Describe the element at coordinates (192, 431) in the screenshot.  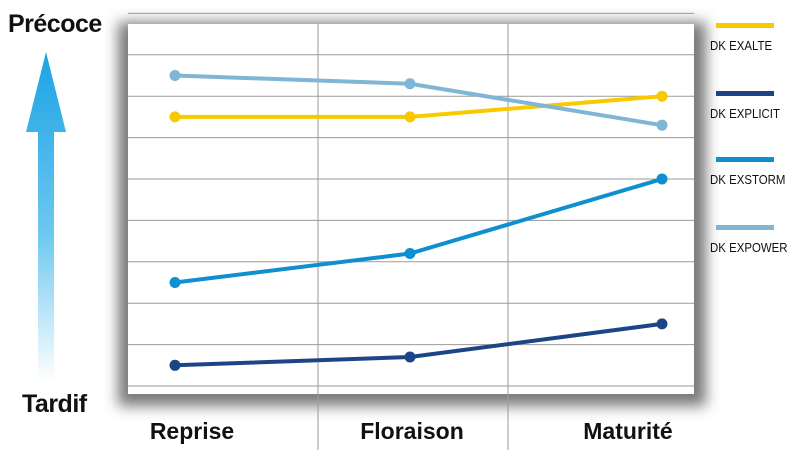
I see `x-tick-label: Reprise` at that location.